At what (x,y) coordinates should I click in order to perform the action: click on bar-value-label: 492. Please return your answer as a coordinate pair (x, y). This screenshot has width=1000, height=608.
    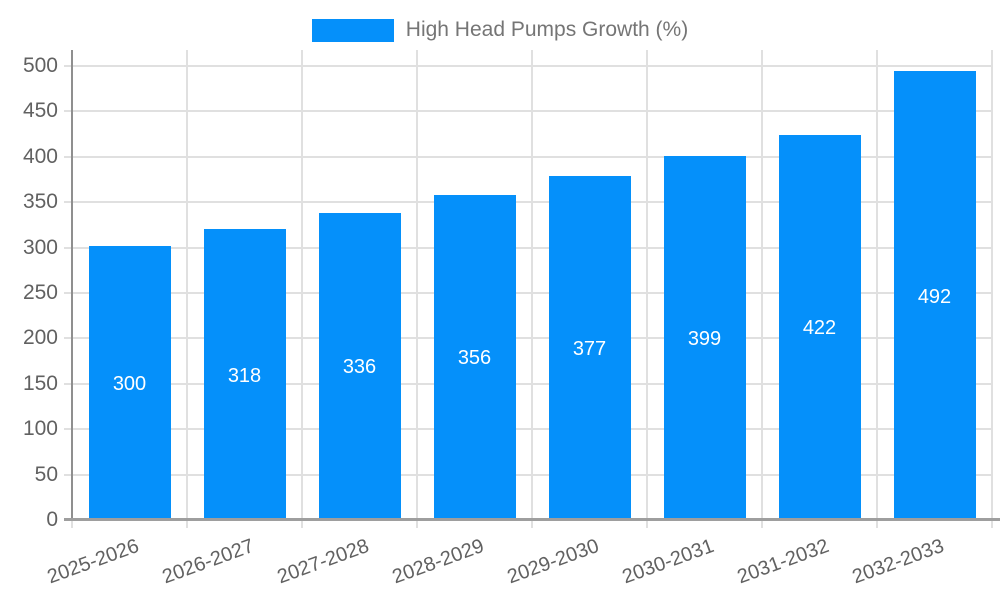
    Looking at the image, I should click on (934, 296).